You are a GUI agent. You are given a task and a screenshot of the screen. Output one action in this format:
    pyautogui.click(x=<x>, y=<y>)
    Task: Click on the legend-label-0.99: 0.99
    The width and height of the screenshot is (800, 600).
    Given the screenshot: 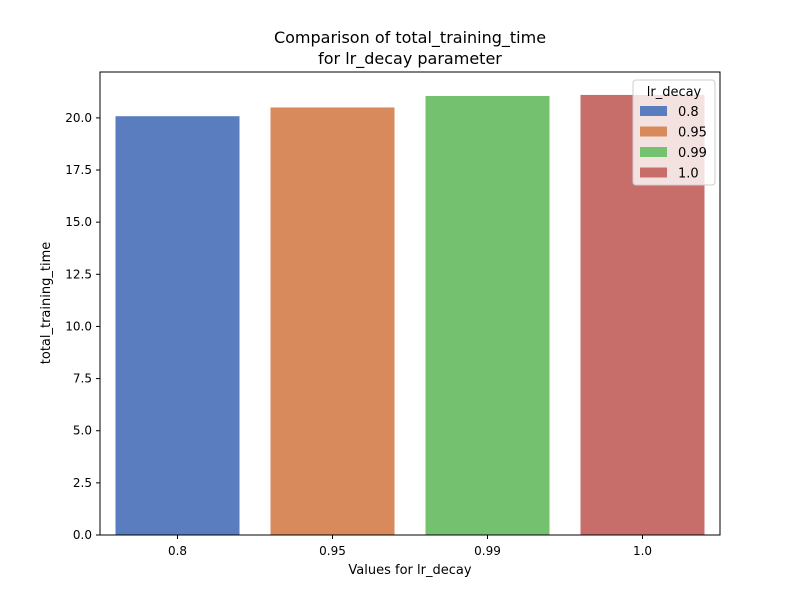 What is the action you would take?
    pyautogui.click(x=692, y=153)
    